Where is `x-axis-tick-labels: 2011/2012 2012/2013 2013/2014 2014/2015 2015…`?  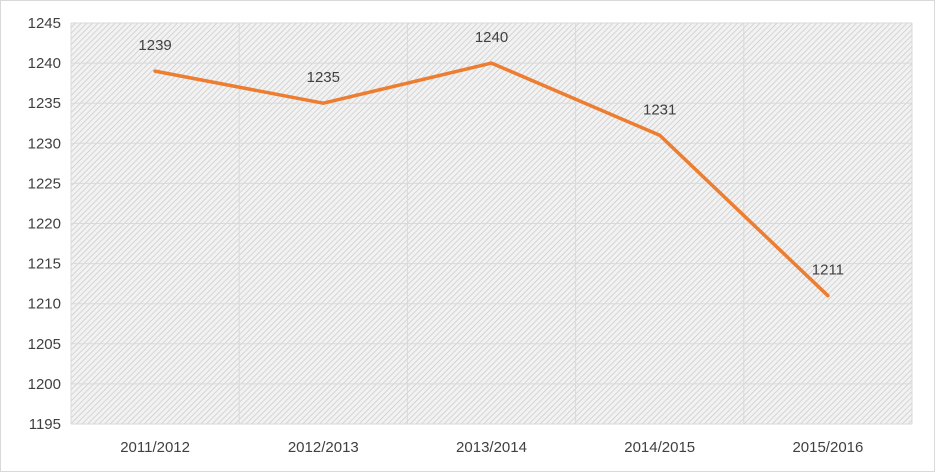 x-axis-tick-labels: 2011/2012 2012/2013 2013/2014 2014/2015 2015… is located at coordinates (491, 447).